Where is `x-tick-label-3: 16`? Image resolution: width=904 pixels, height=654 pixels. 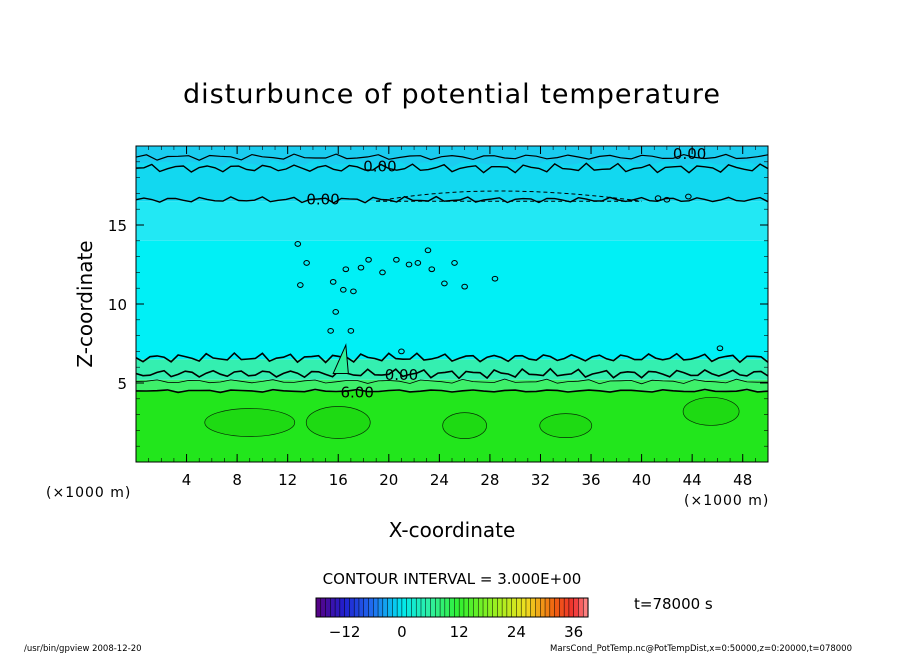 x-tick-label-3: 16 is located at coordinates (338, 480).